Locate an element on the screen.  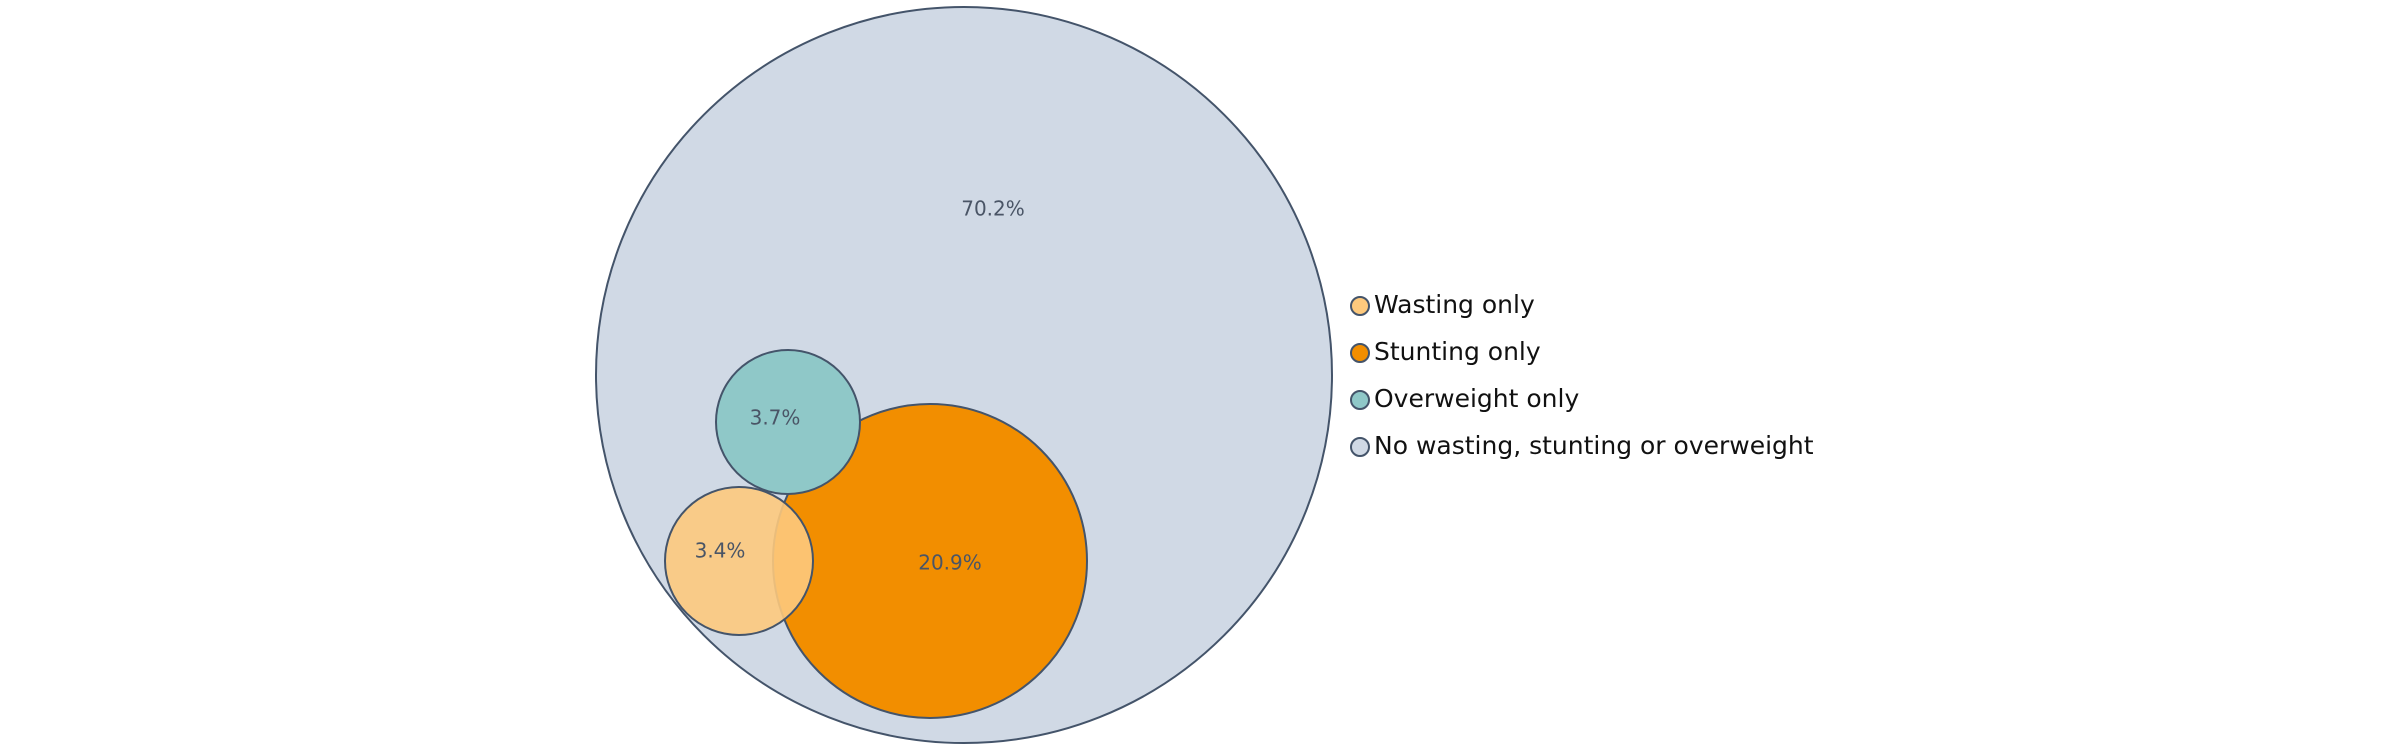
legend-label-no-wasting-stunting-or-overweight: No wasting, stunting or overweight is located at coordinates (1594, 445).